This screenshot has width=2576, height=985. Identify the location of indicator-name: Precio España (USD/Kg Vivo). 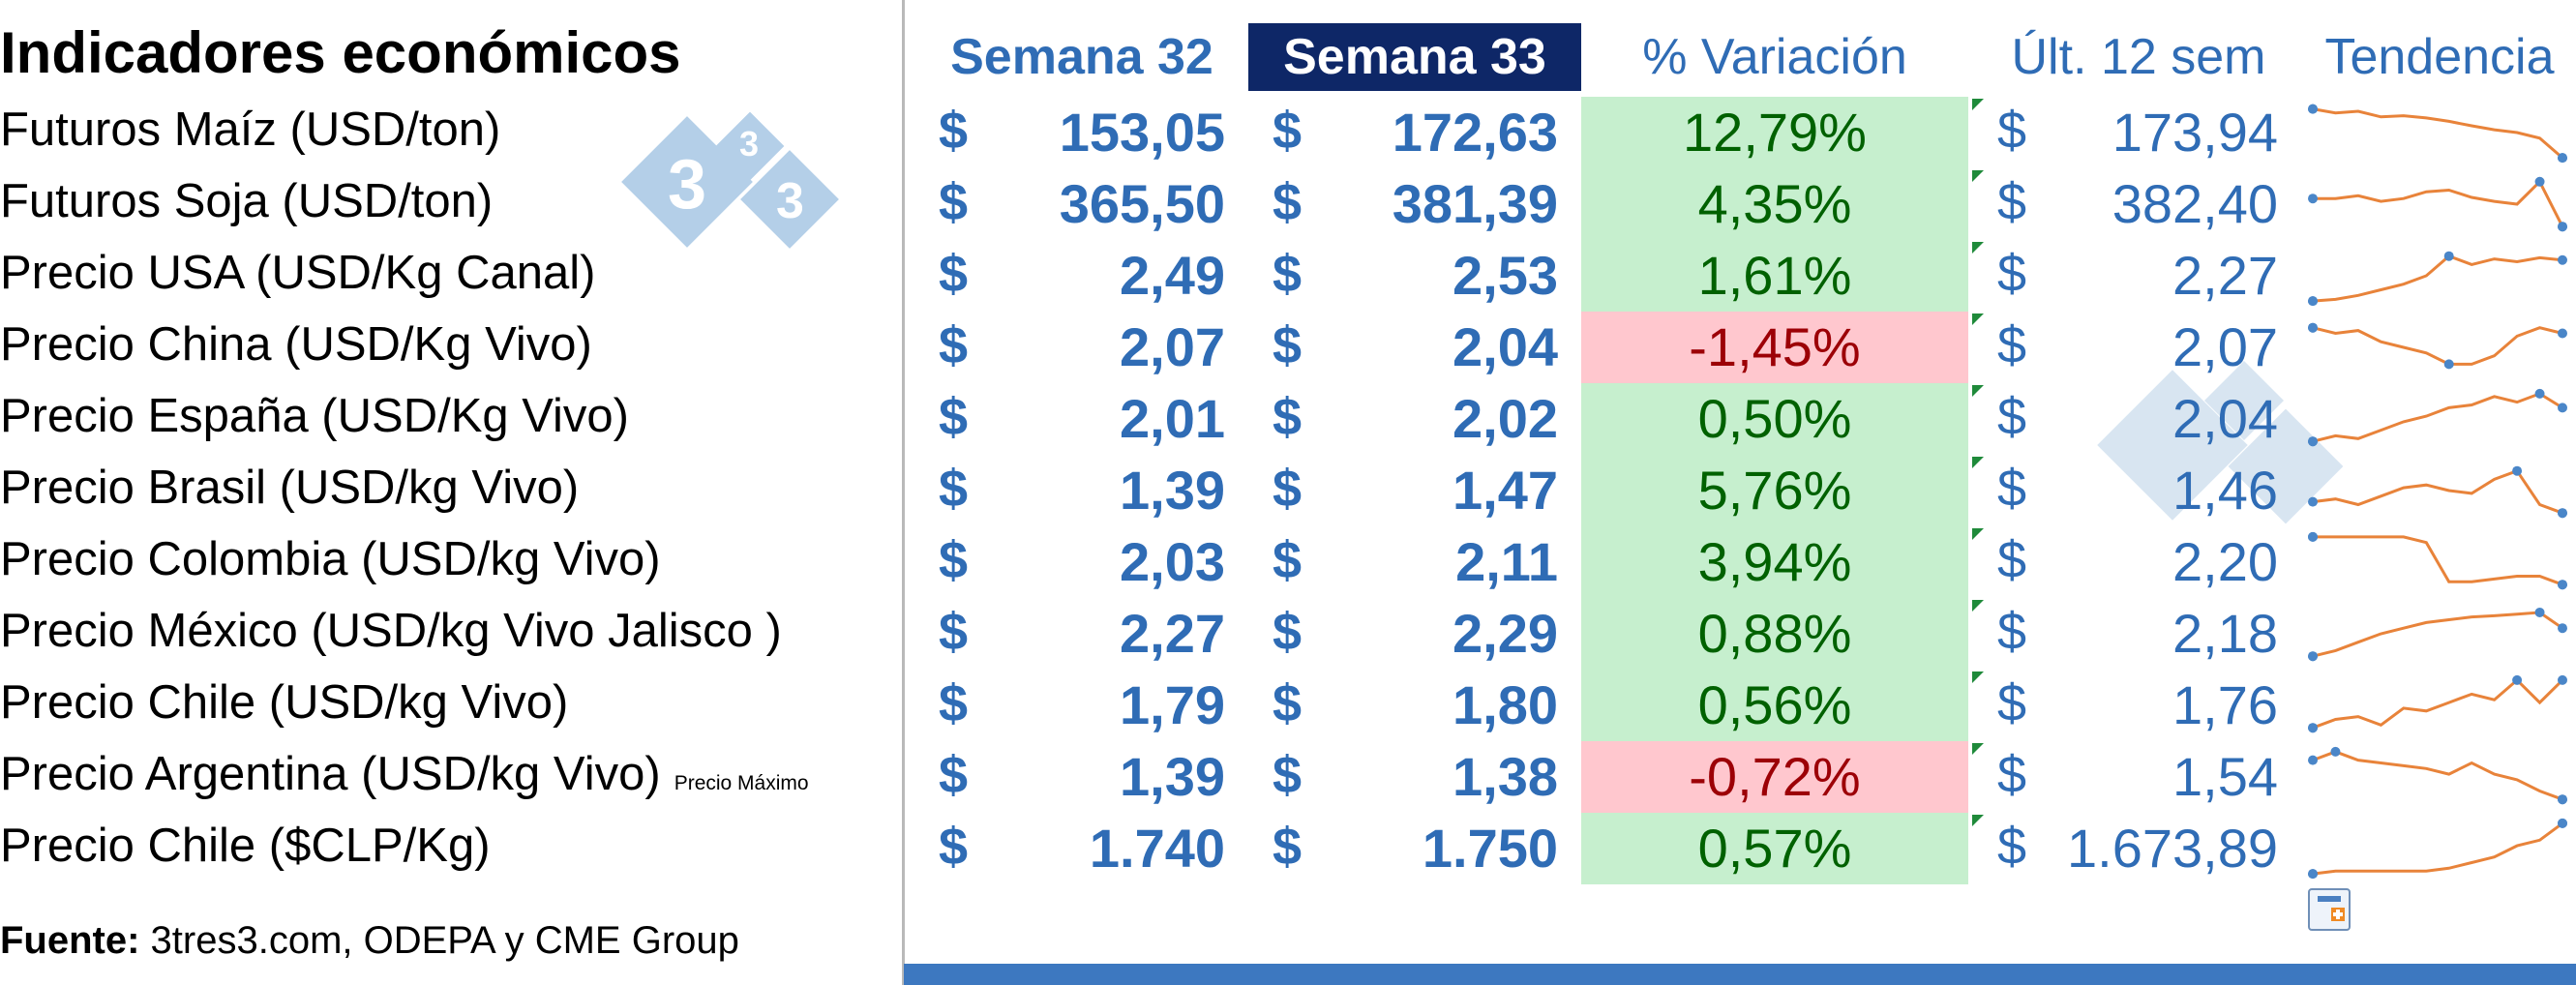
(314, 416).